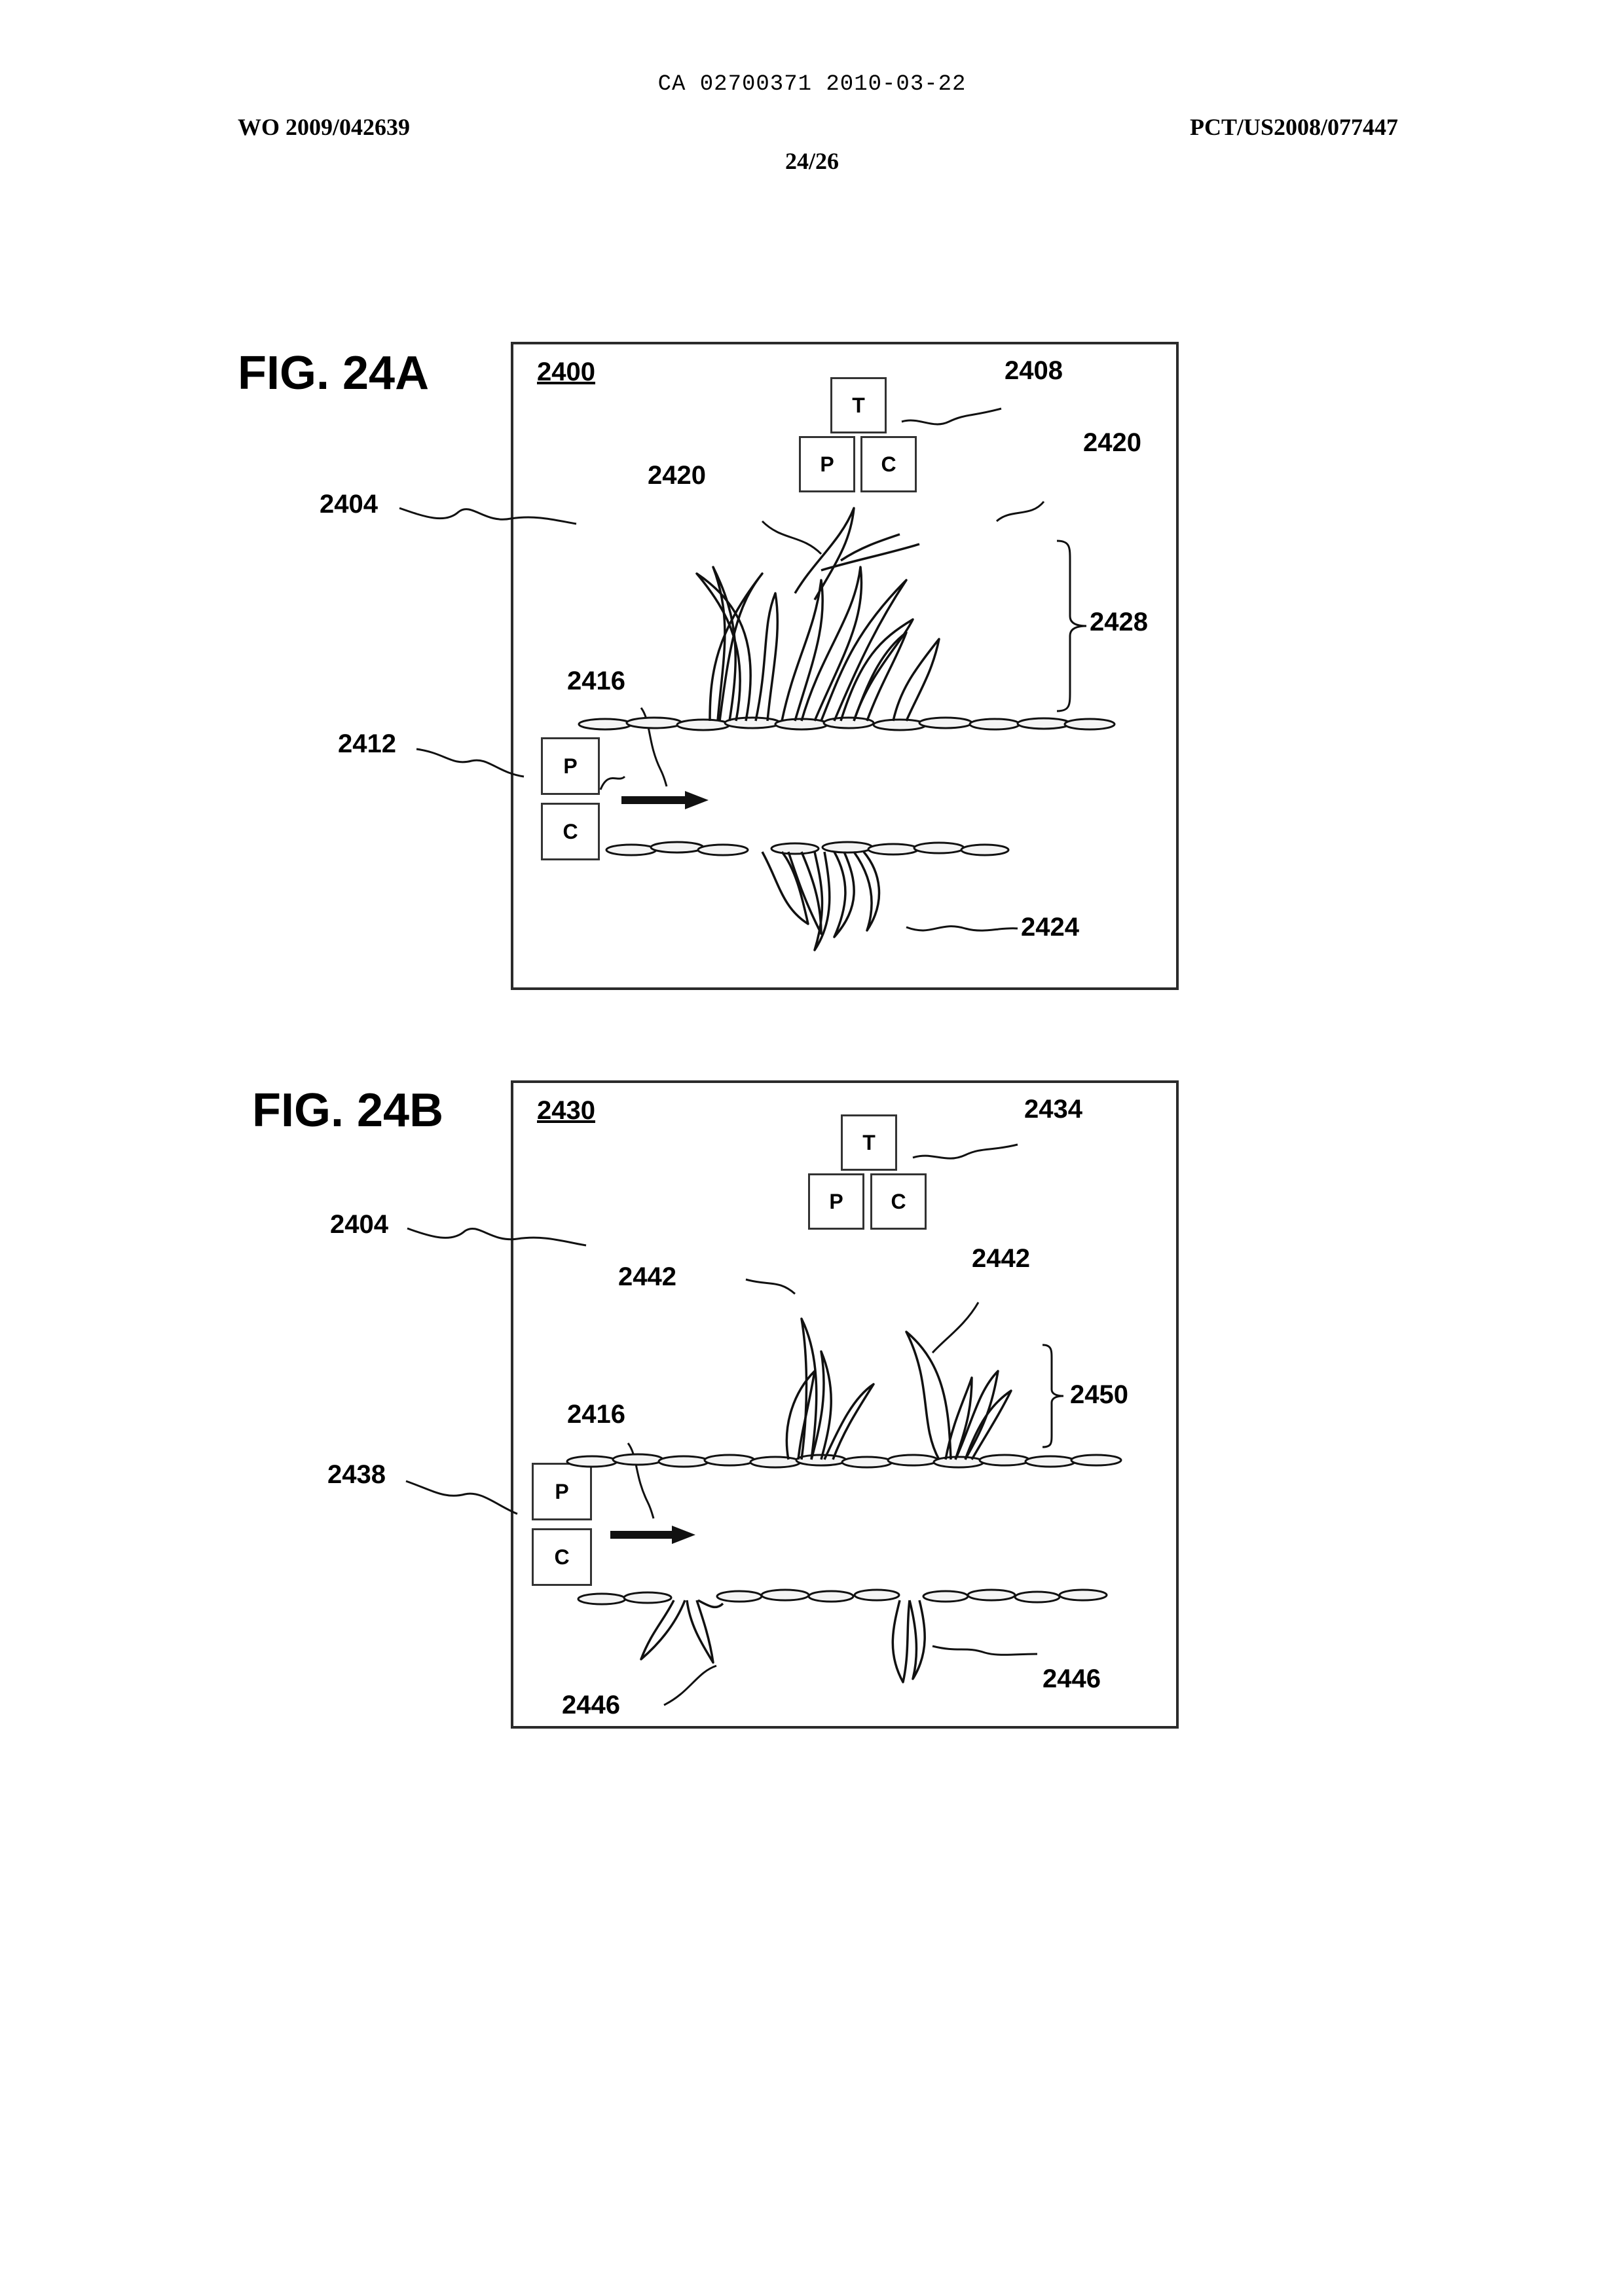 The height and width of the screenshot is (2295, 1624). What do you see at coordinates (367, 744) in the screenshot?
I see `ref-2412: 2412` at bounding box center [367, 744].